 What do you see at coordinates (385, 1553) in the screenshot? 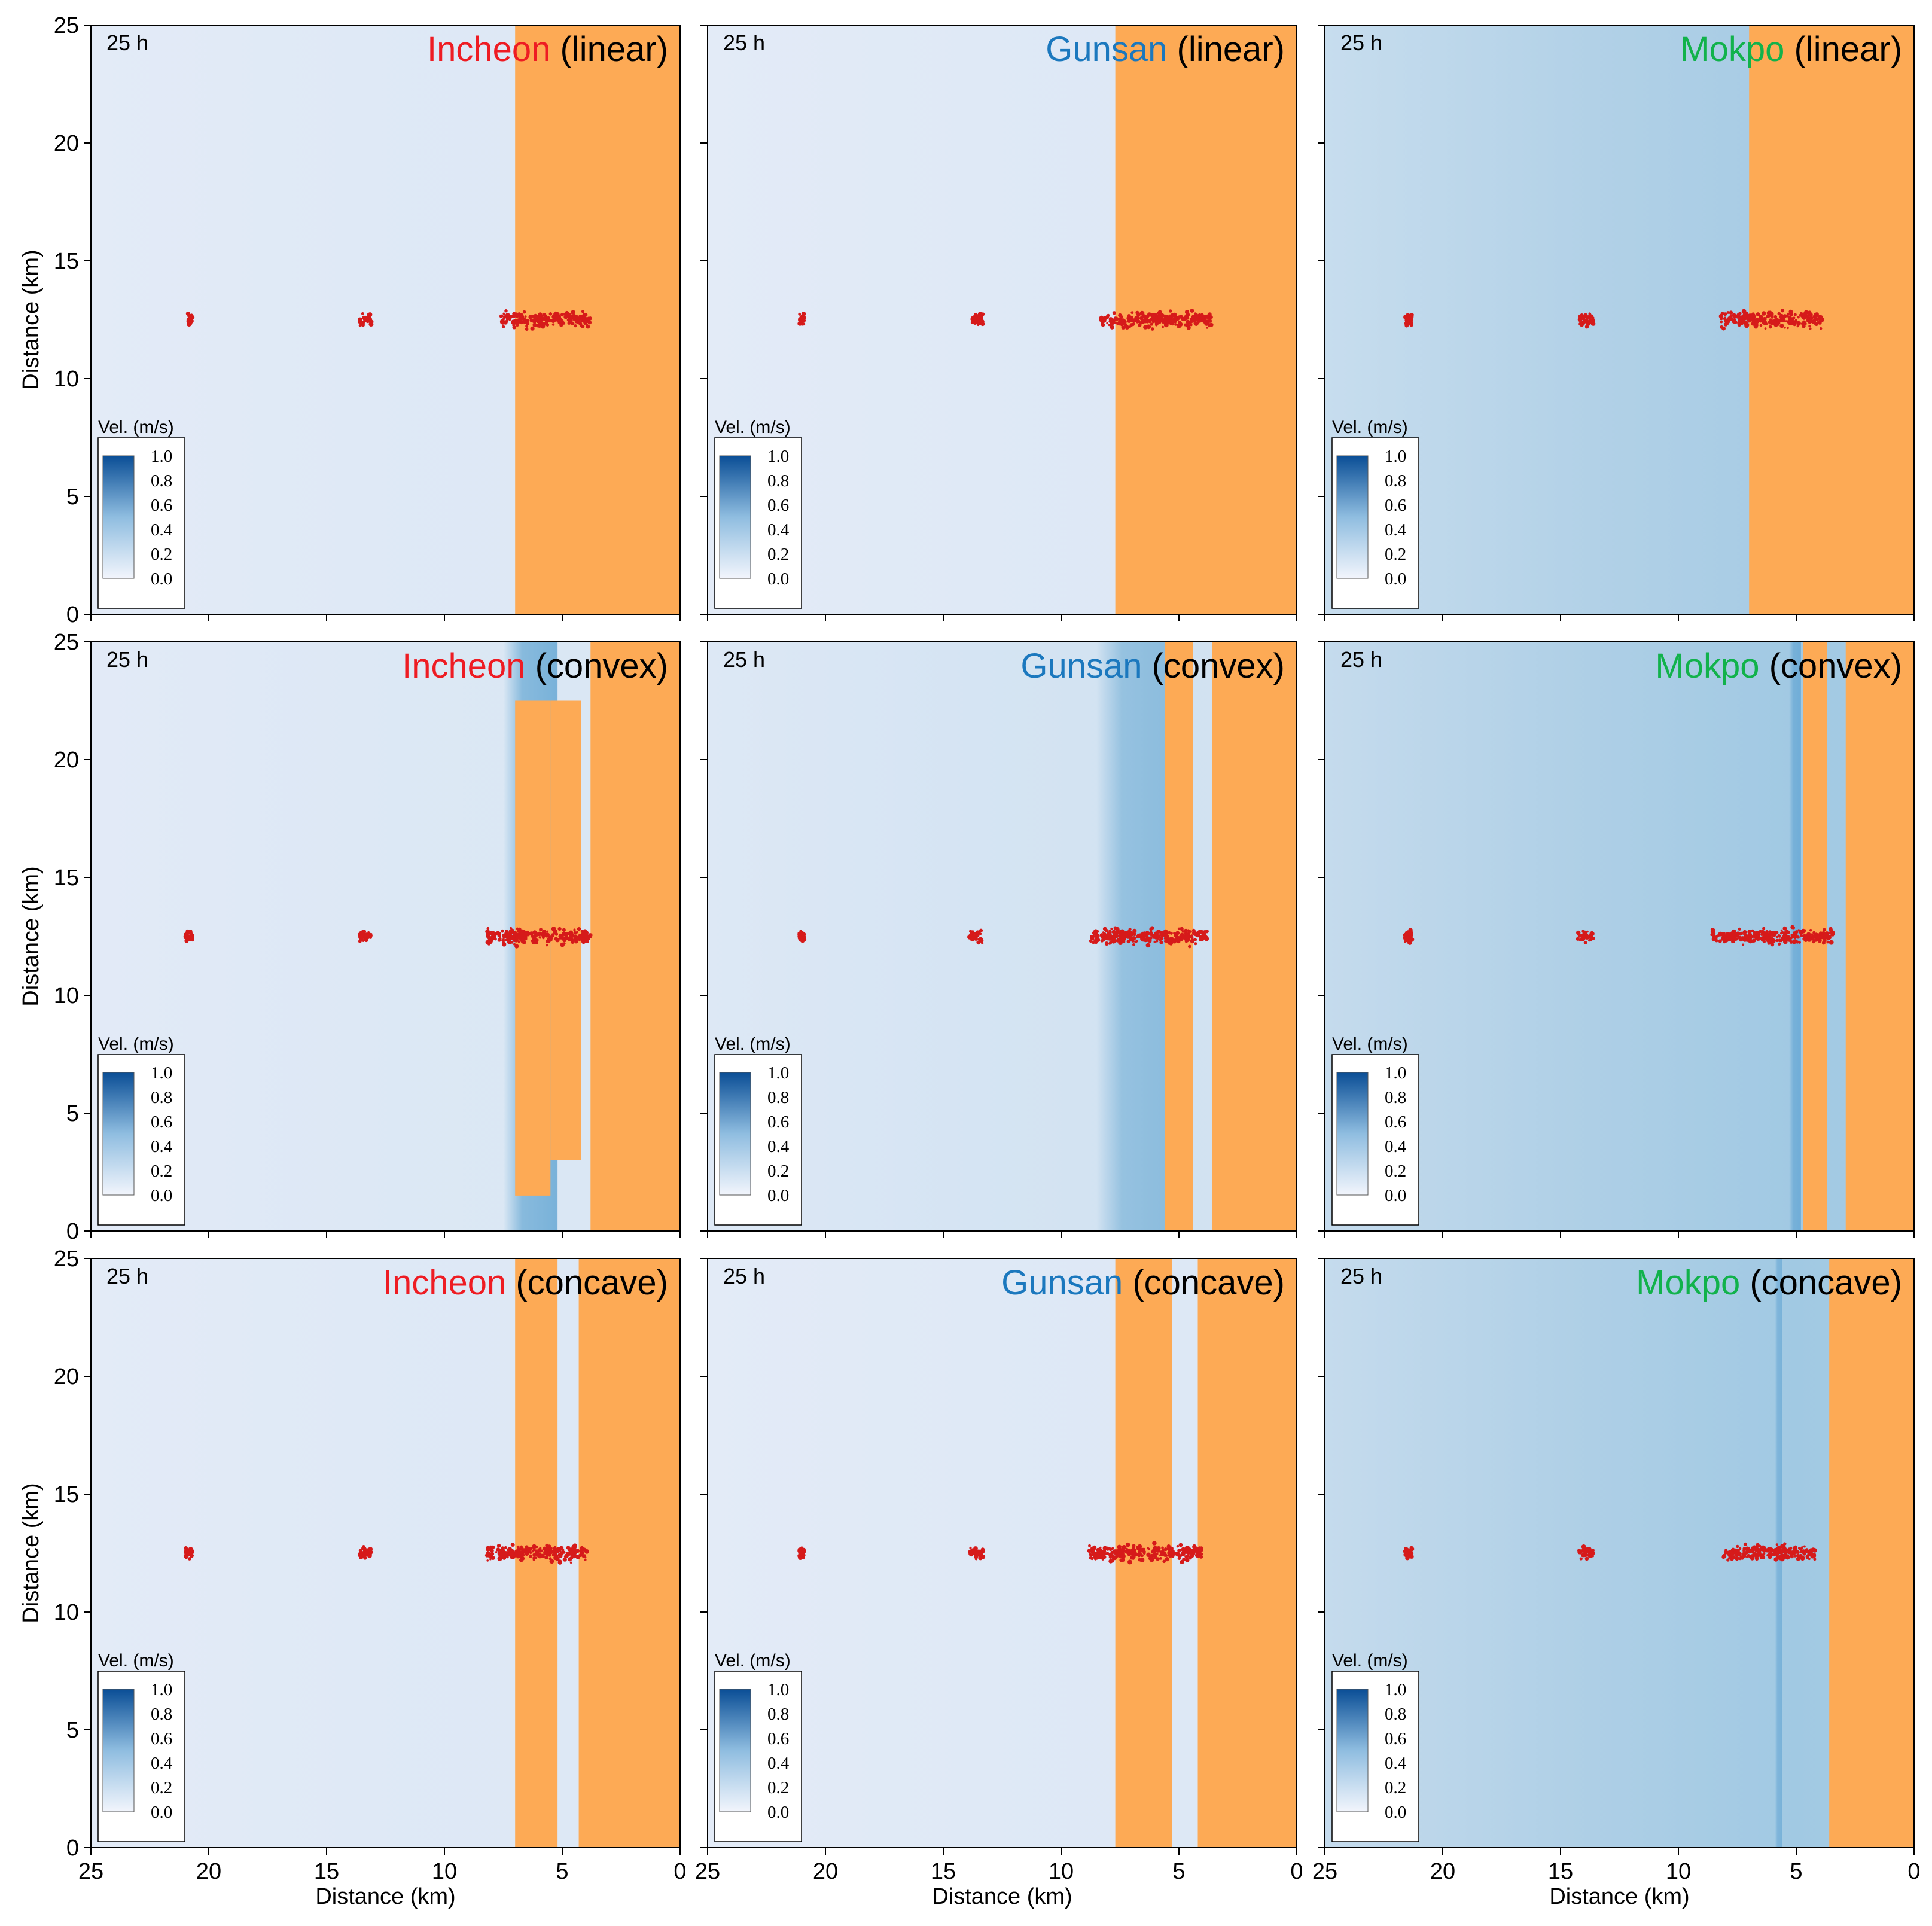
I see `plot-area` at bounding box center [385, 1553].